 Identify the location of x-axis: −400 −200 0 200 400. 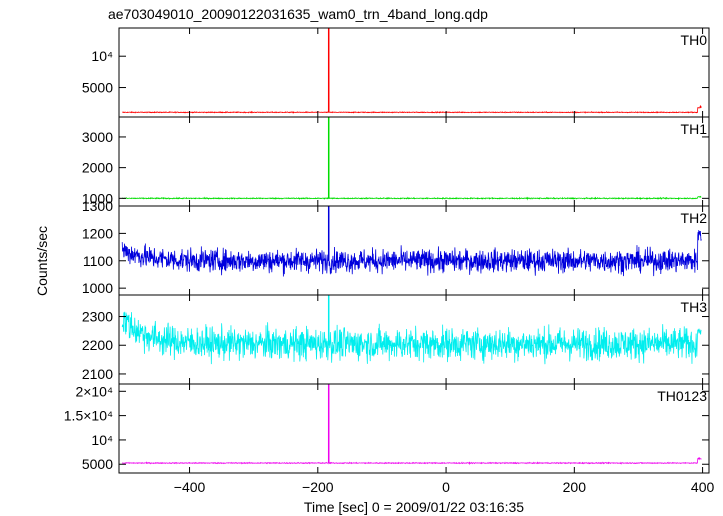
(444, 487).